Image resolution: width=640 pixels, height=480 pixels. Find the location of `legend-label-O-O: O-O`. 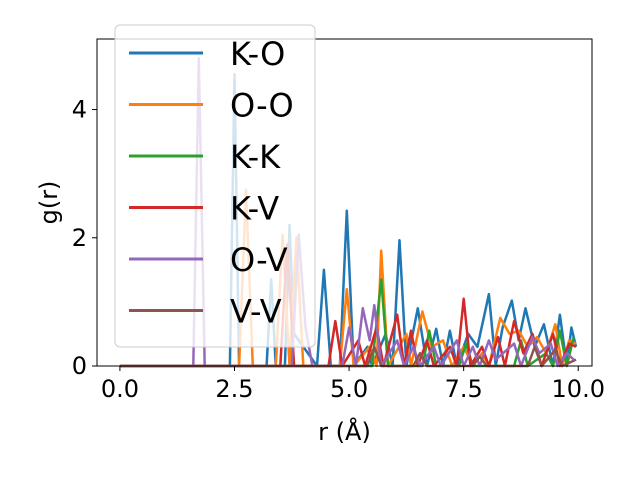

legend-label-O-O: O-O is located at coordinates (262, 106).